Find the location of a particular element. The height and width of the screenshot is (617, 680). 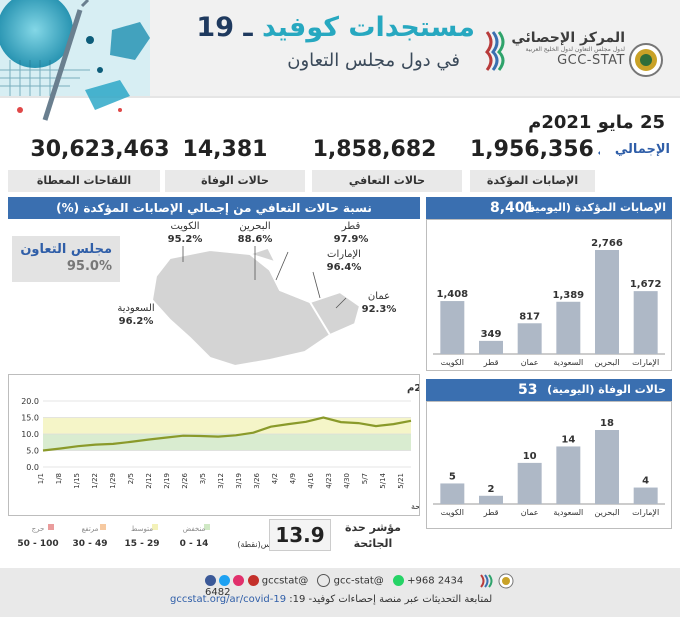

x-tick-label-2: 1/15 is located at coordinates (77, 481).